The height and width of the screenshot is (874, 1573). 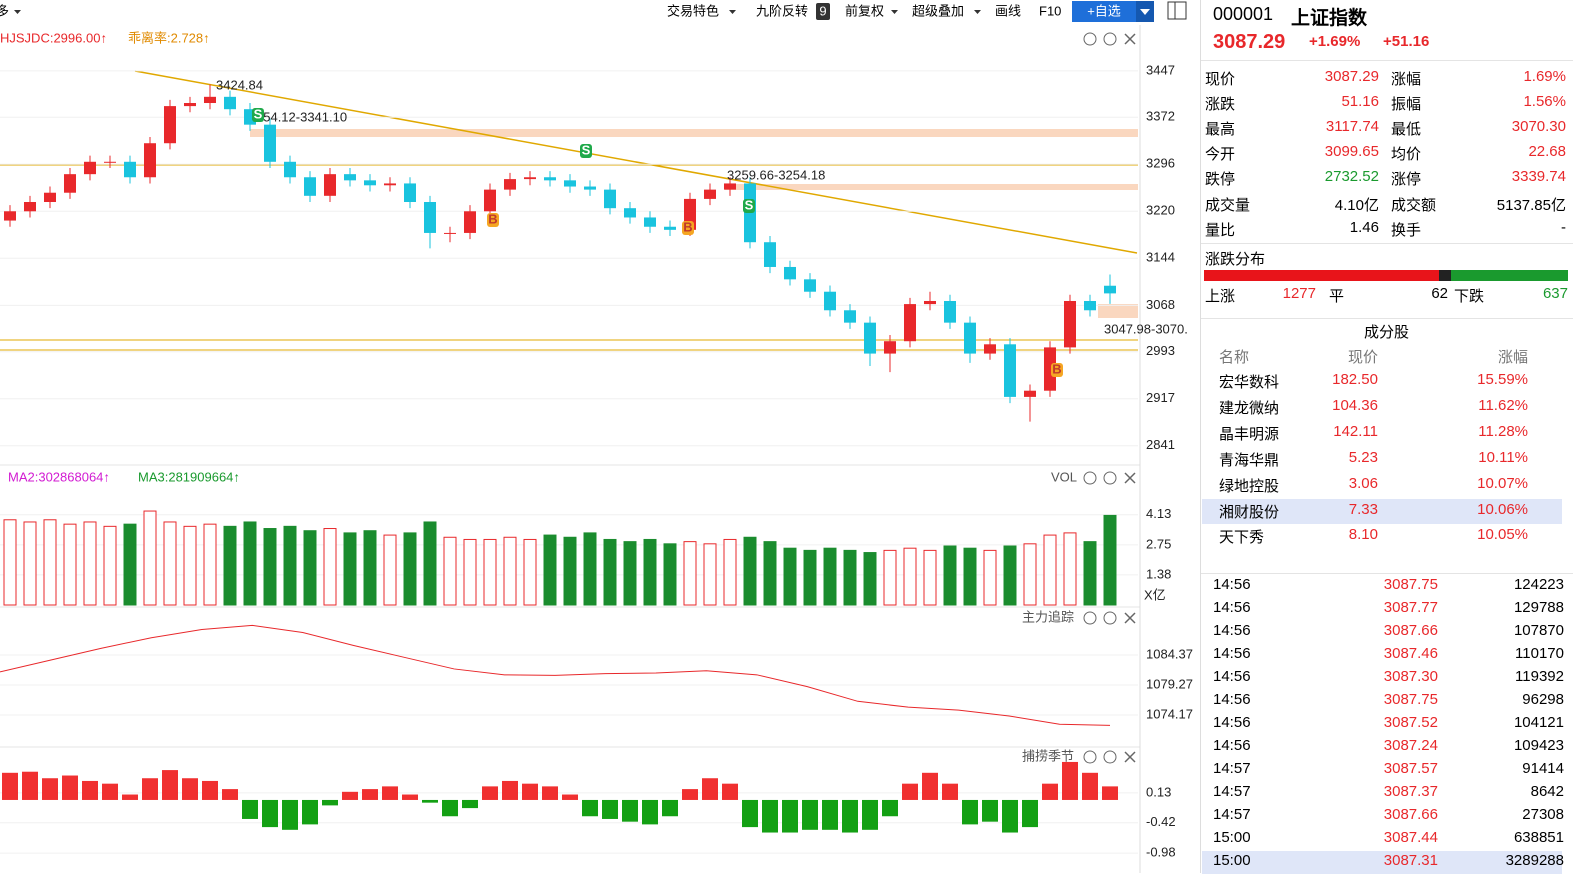 What do you see at coordinates (1502, 535) in the screenshot?
I see `cell-value: 10.05%` at bounding box center [1502, 535].